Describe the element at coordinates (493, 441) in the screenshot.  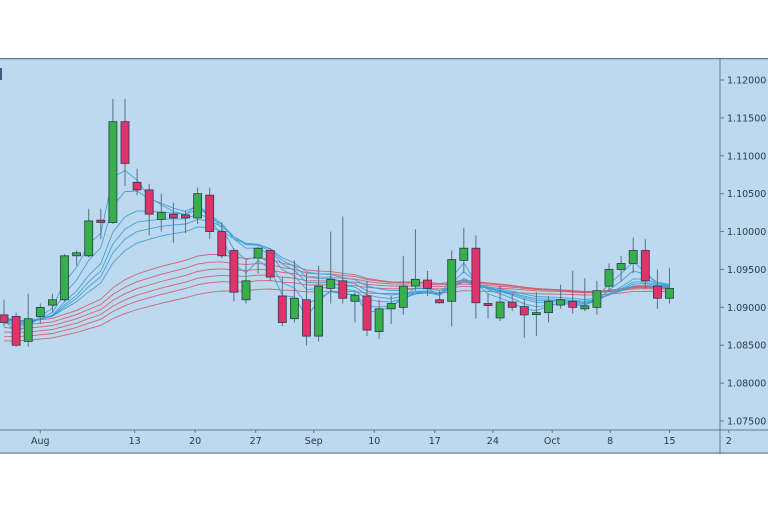
I see `time-tick-label: 24` at that location.